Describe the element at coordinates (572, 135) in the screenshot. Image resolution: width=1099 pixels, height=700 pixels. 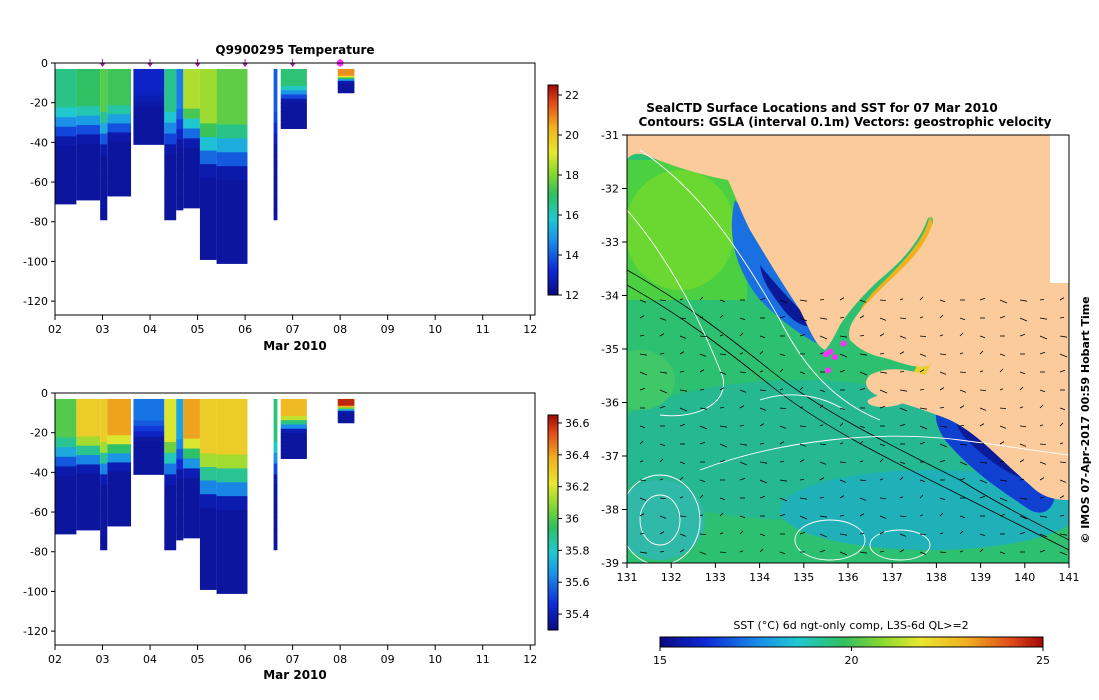
I see `colorbar-tick-label: 20` at that location.